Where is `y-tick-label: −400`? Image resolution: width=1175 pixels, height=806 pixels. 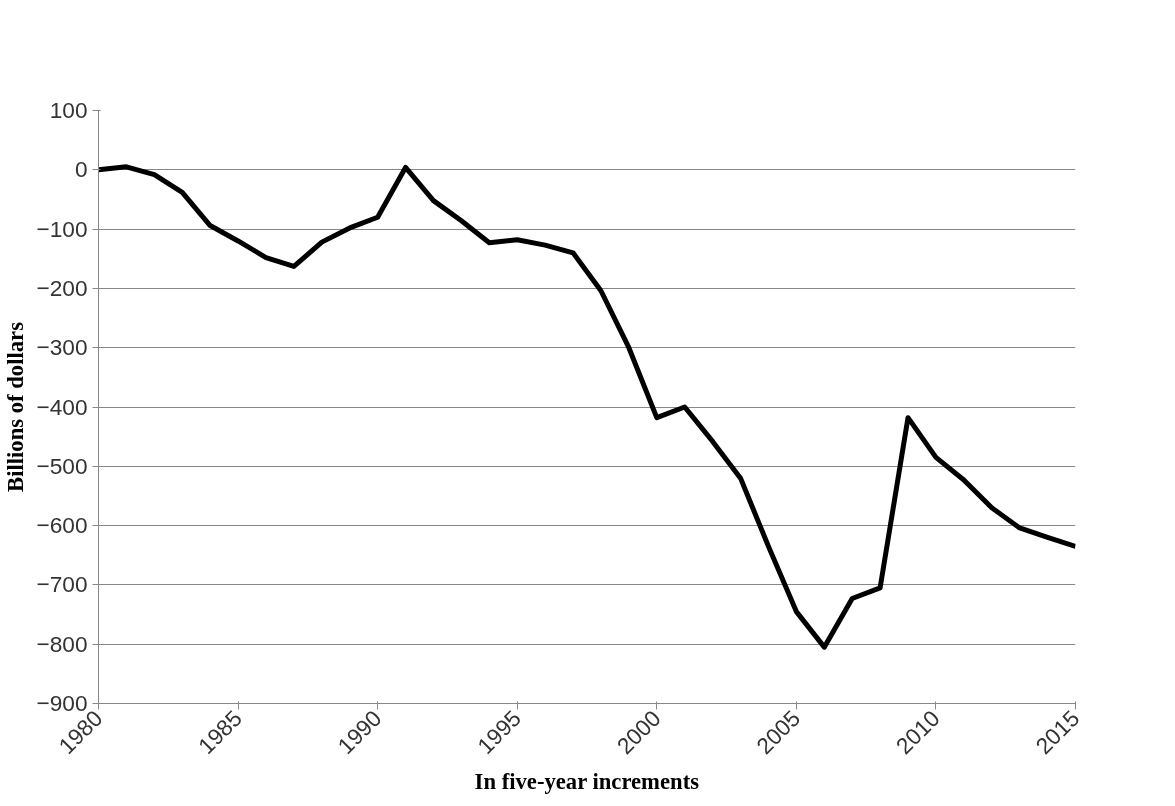 y-tick-label: −400 is located at coordinates (62, 406).